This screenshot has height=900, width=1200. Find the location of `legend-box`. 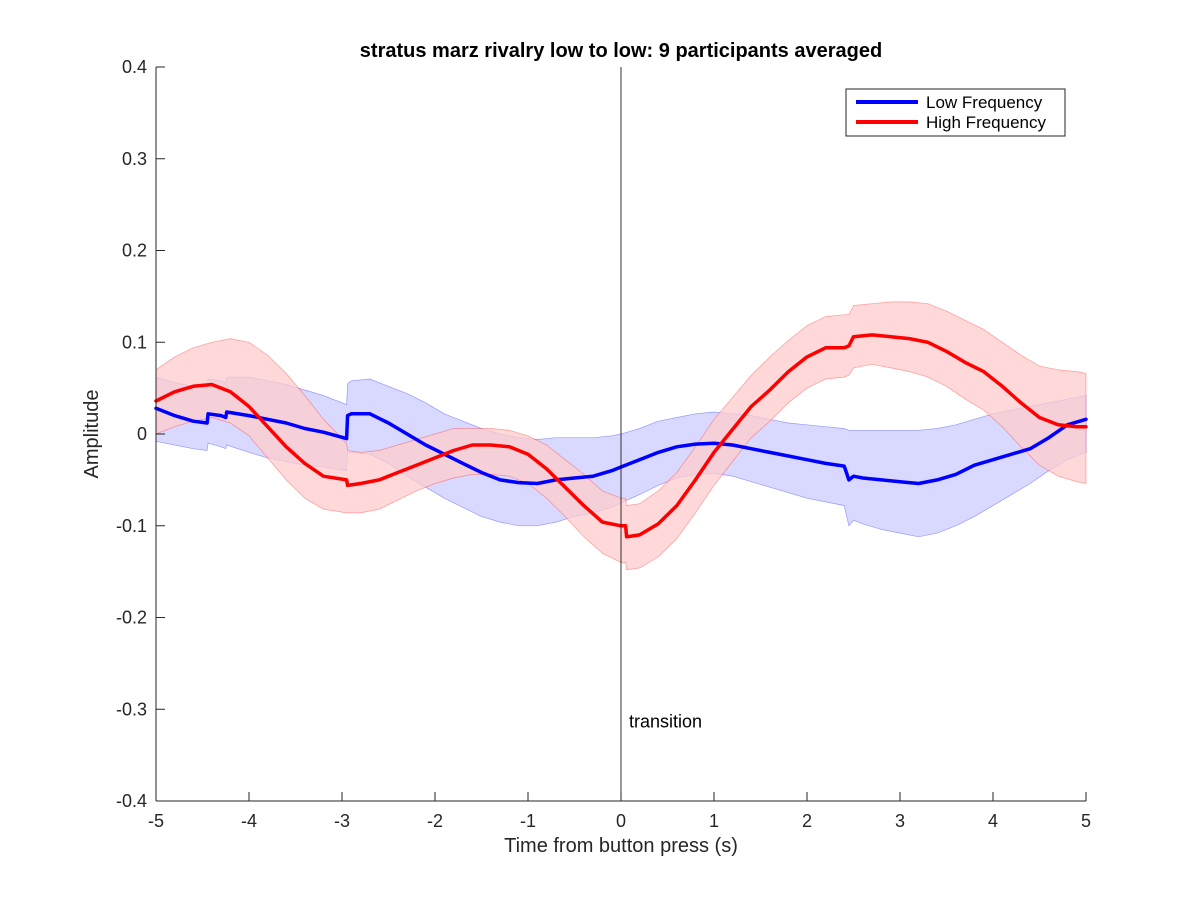

legend-box is located at coordinates (955, 112).